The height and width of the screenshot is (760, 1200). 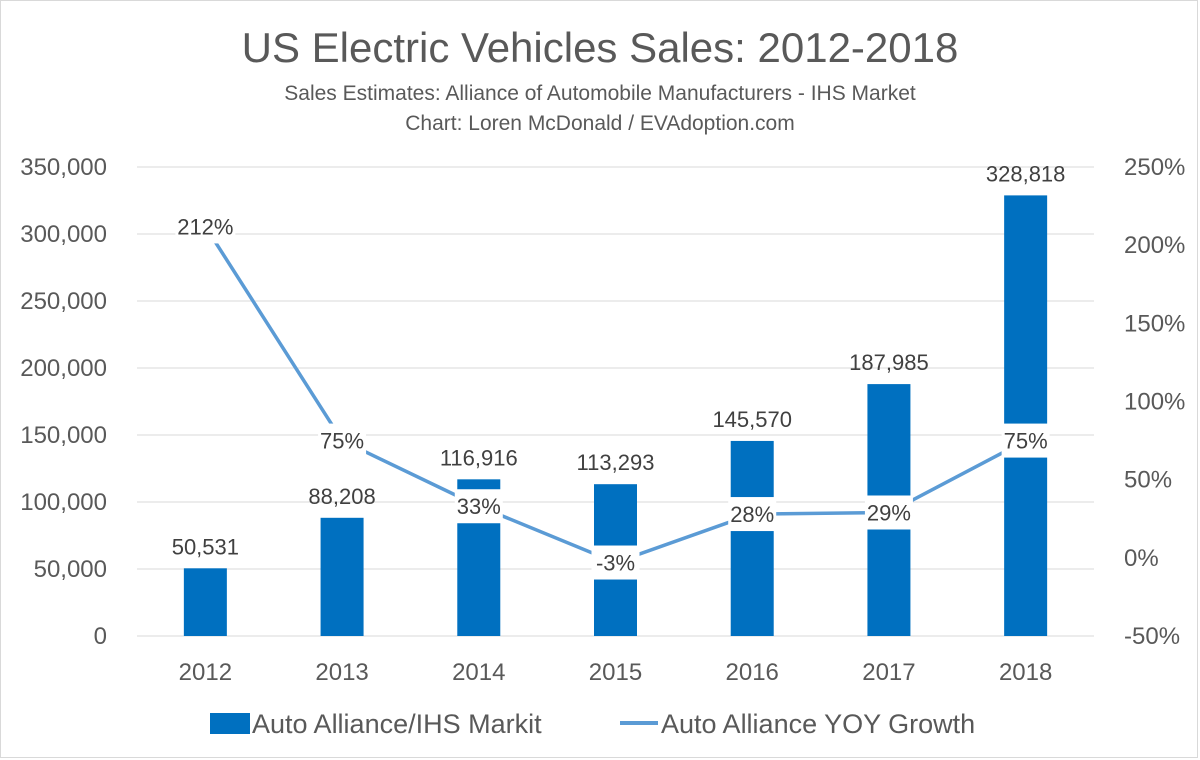 What do you see at coordinates (1154, 167) in the screenshot?
I see `y-right-tick-label: 250%` at bounding box center [1154, 167].